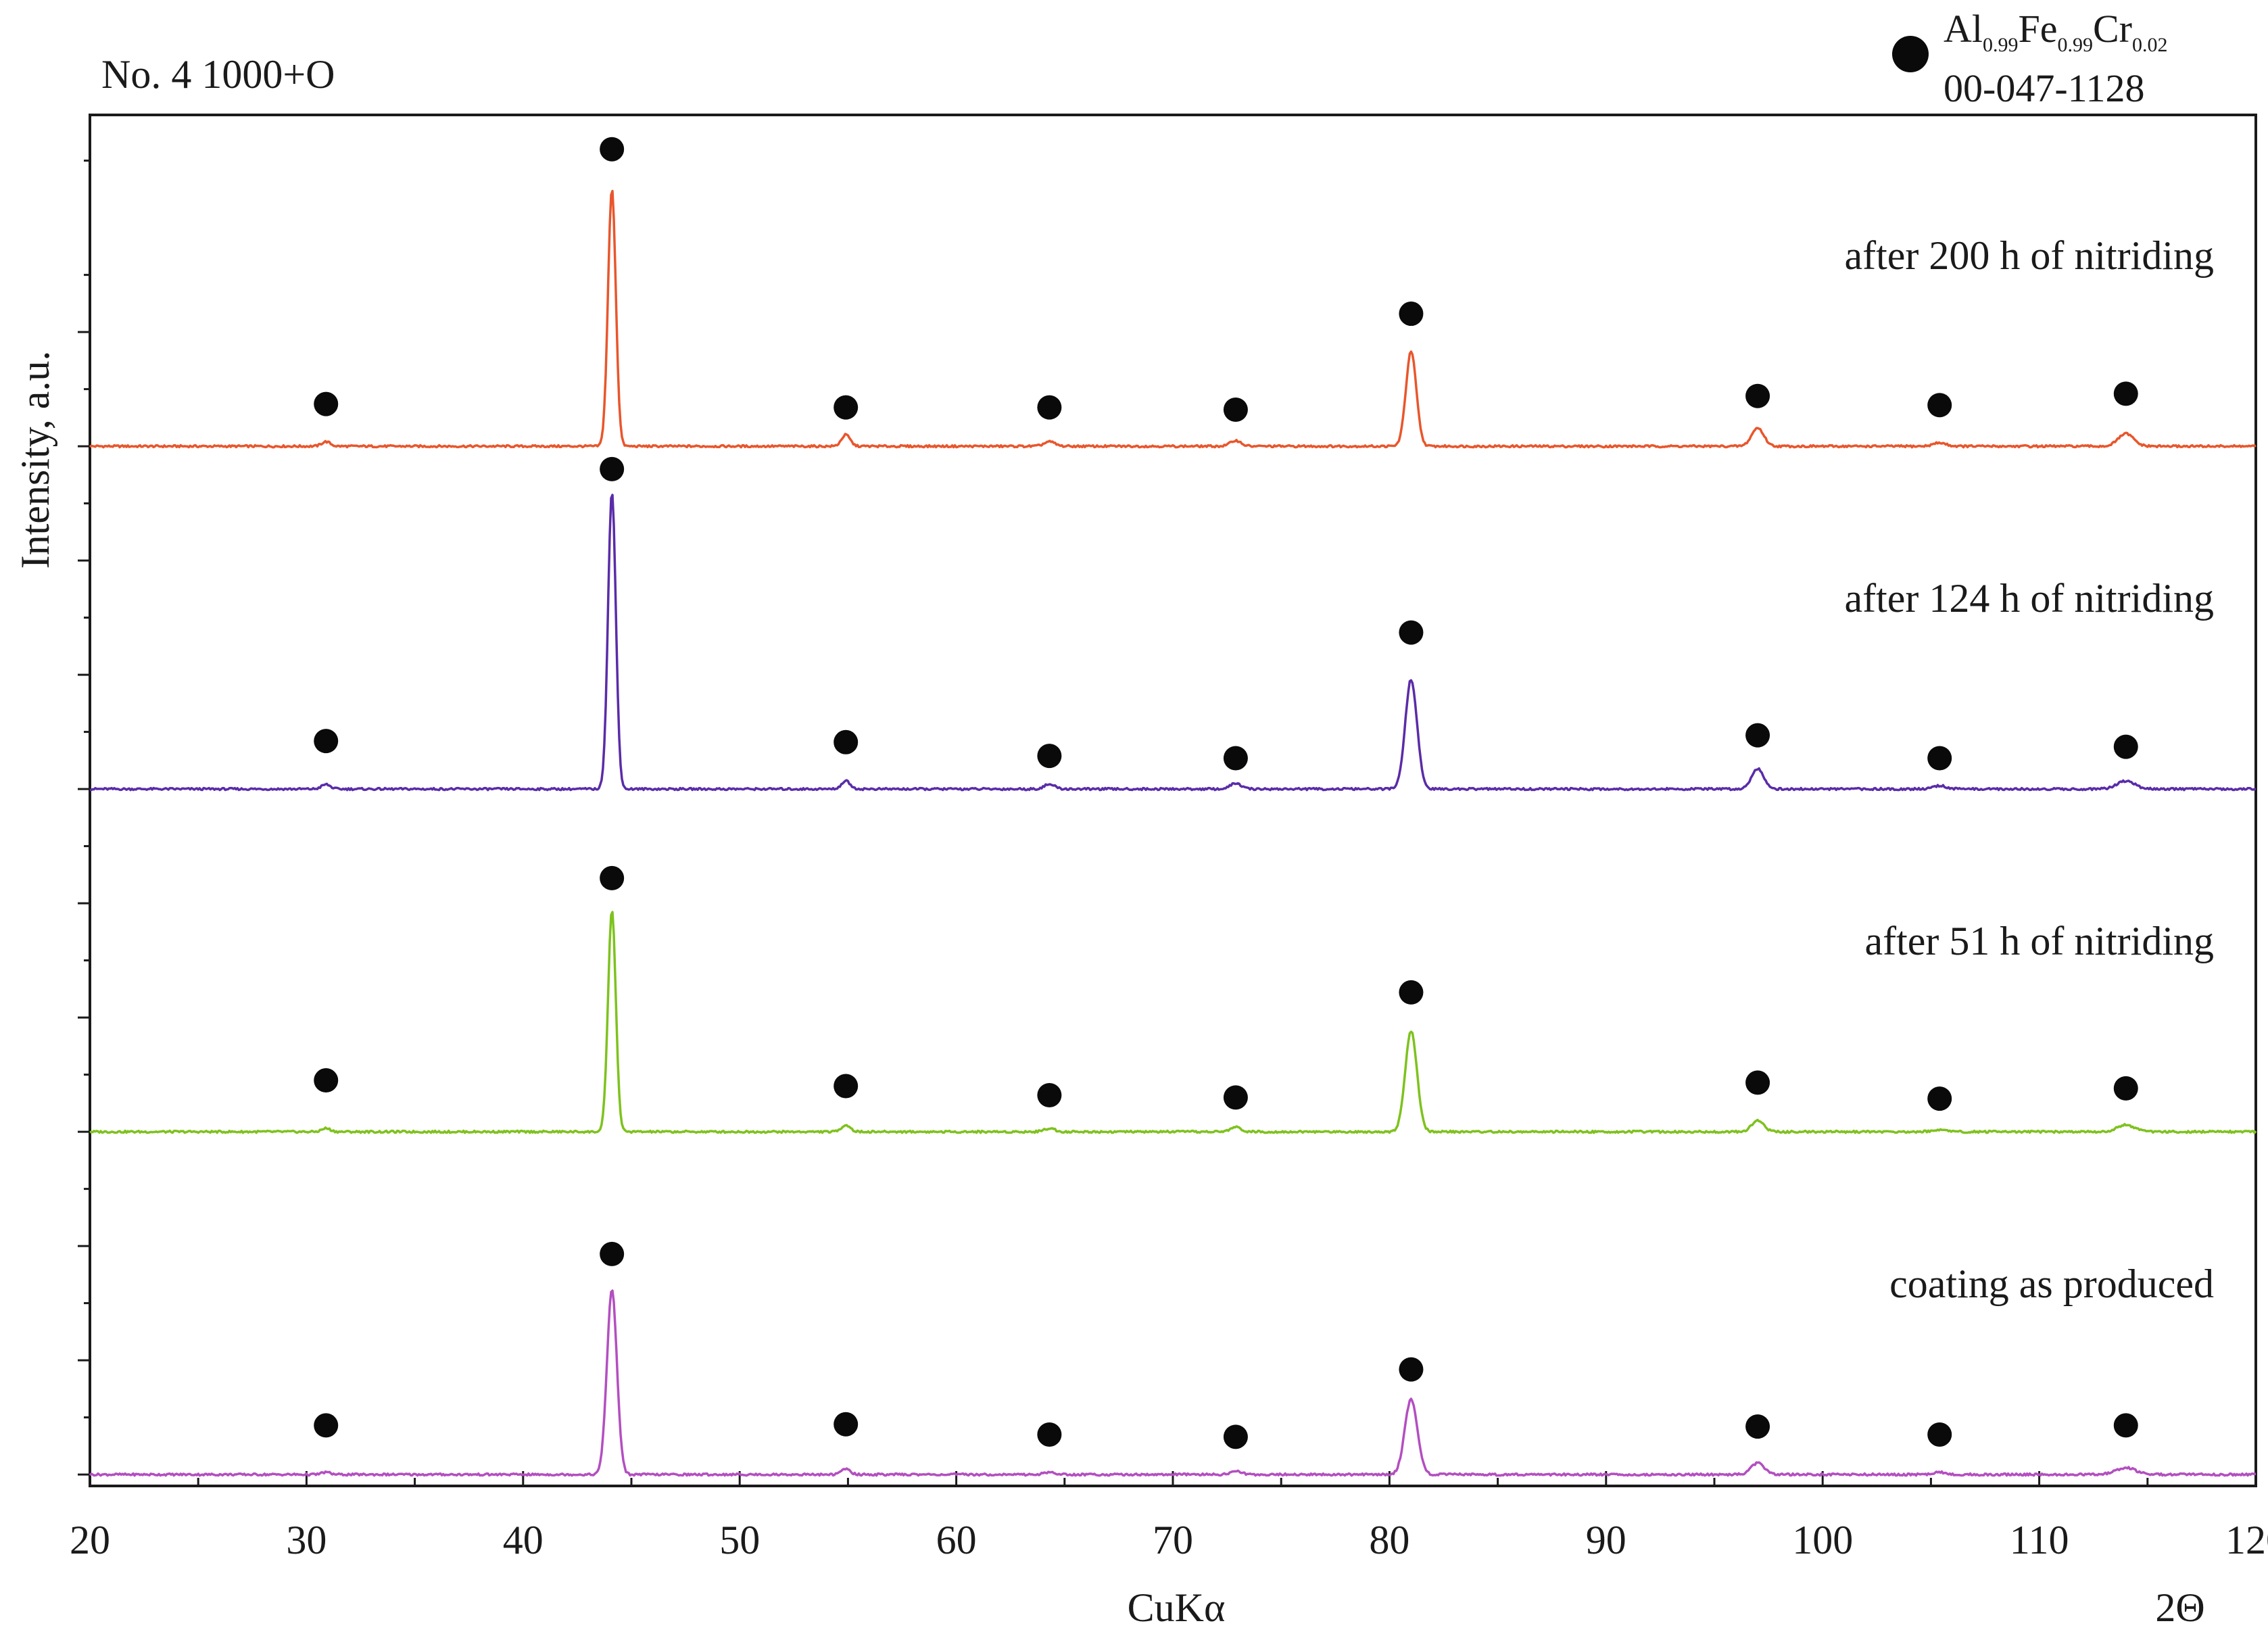 This screenshot has width=2268, height=1634. What do you see at coordinates (740, 1540) in the screenshot?
I see `x-tick-label: 50` at bounding box center [740, 1540].